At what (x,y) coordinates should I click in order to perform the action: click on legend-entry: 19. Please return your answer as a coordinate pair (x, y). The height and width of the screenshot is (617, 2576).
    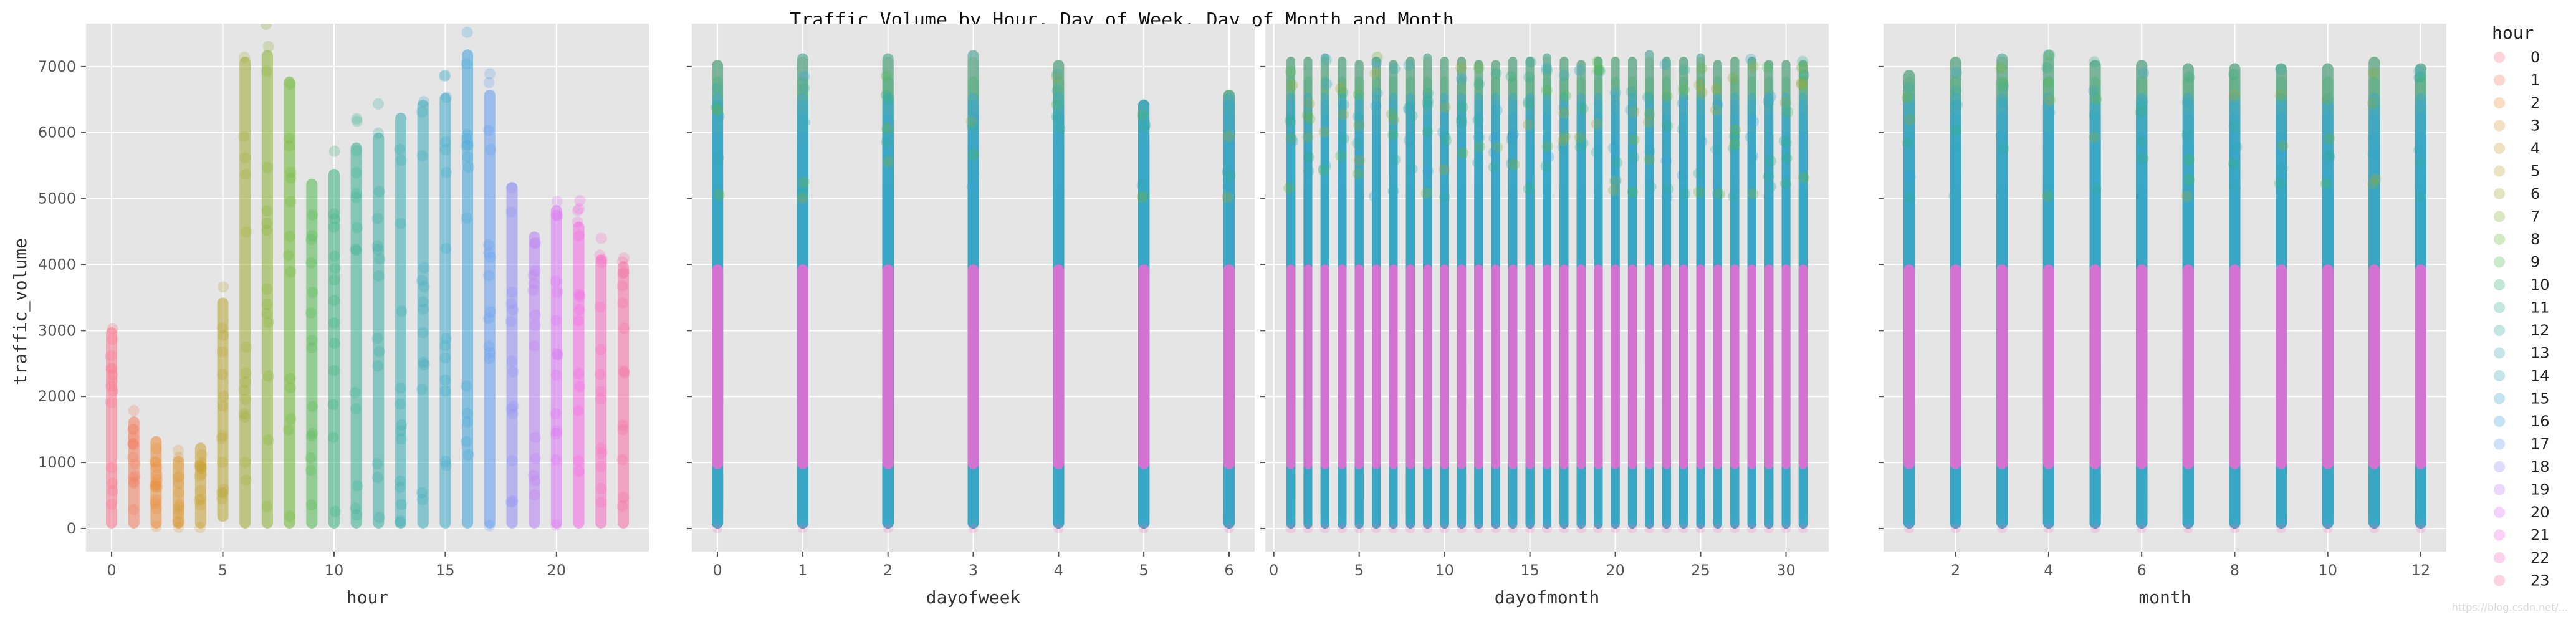
    Looking at the image, I should click on (2522, 490).